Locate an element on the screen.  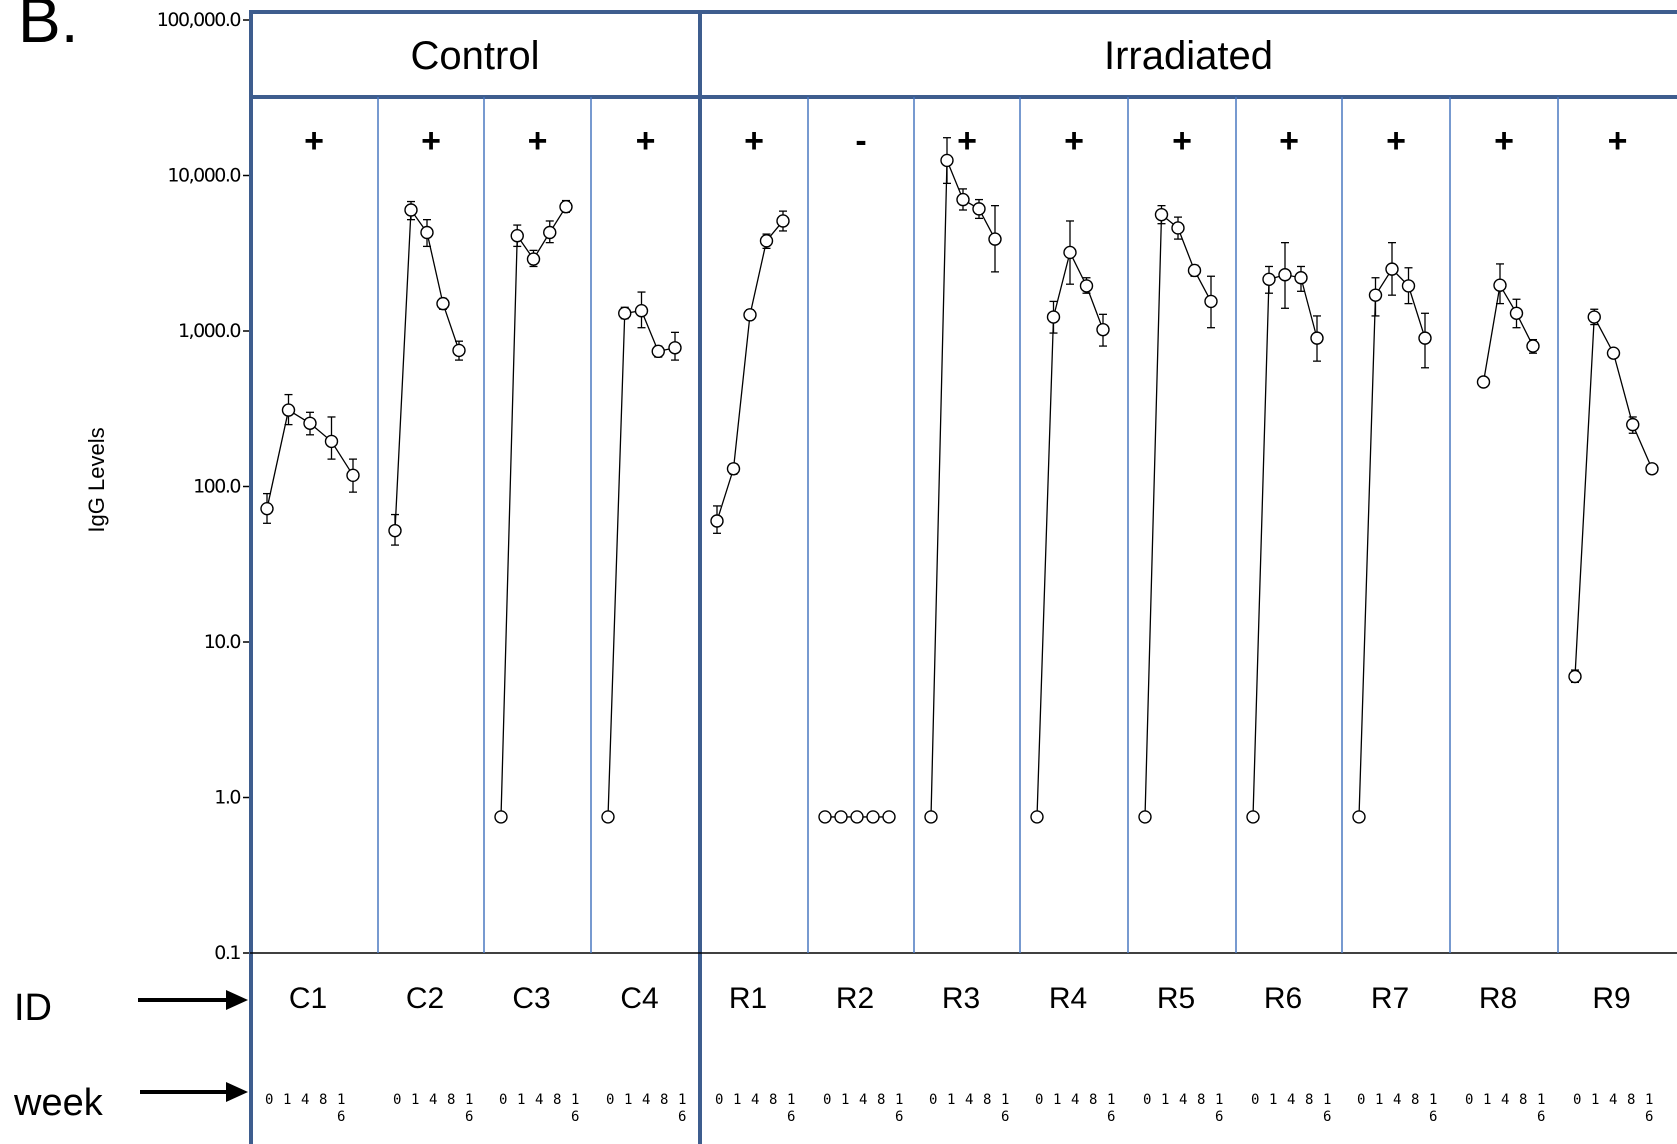
panel-r8: + is located at coordinates (1508, 255).